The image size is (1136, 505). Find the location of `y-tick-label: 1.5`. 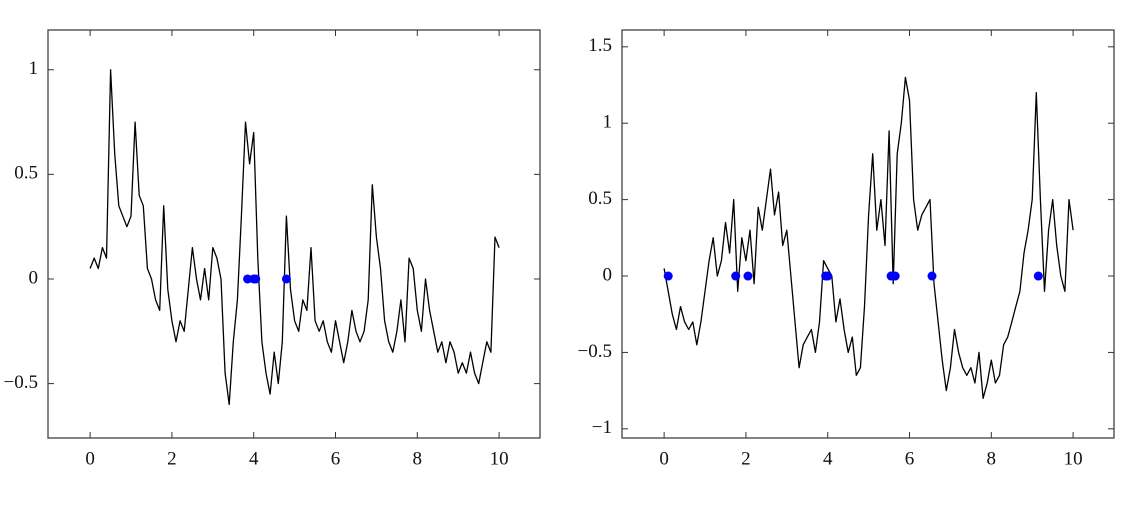

y-tick-label: 1.5 is located at coordinates (600, 45).